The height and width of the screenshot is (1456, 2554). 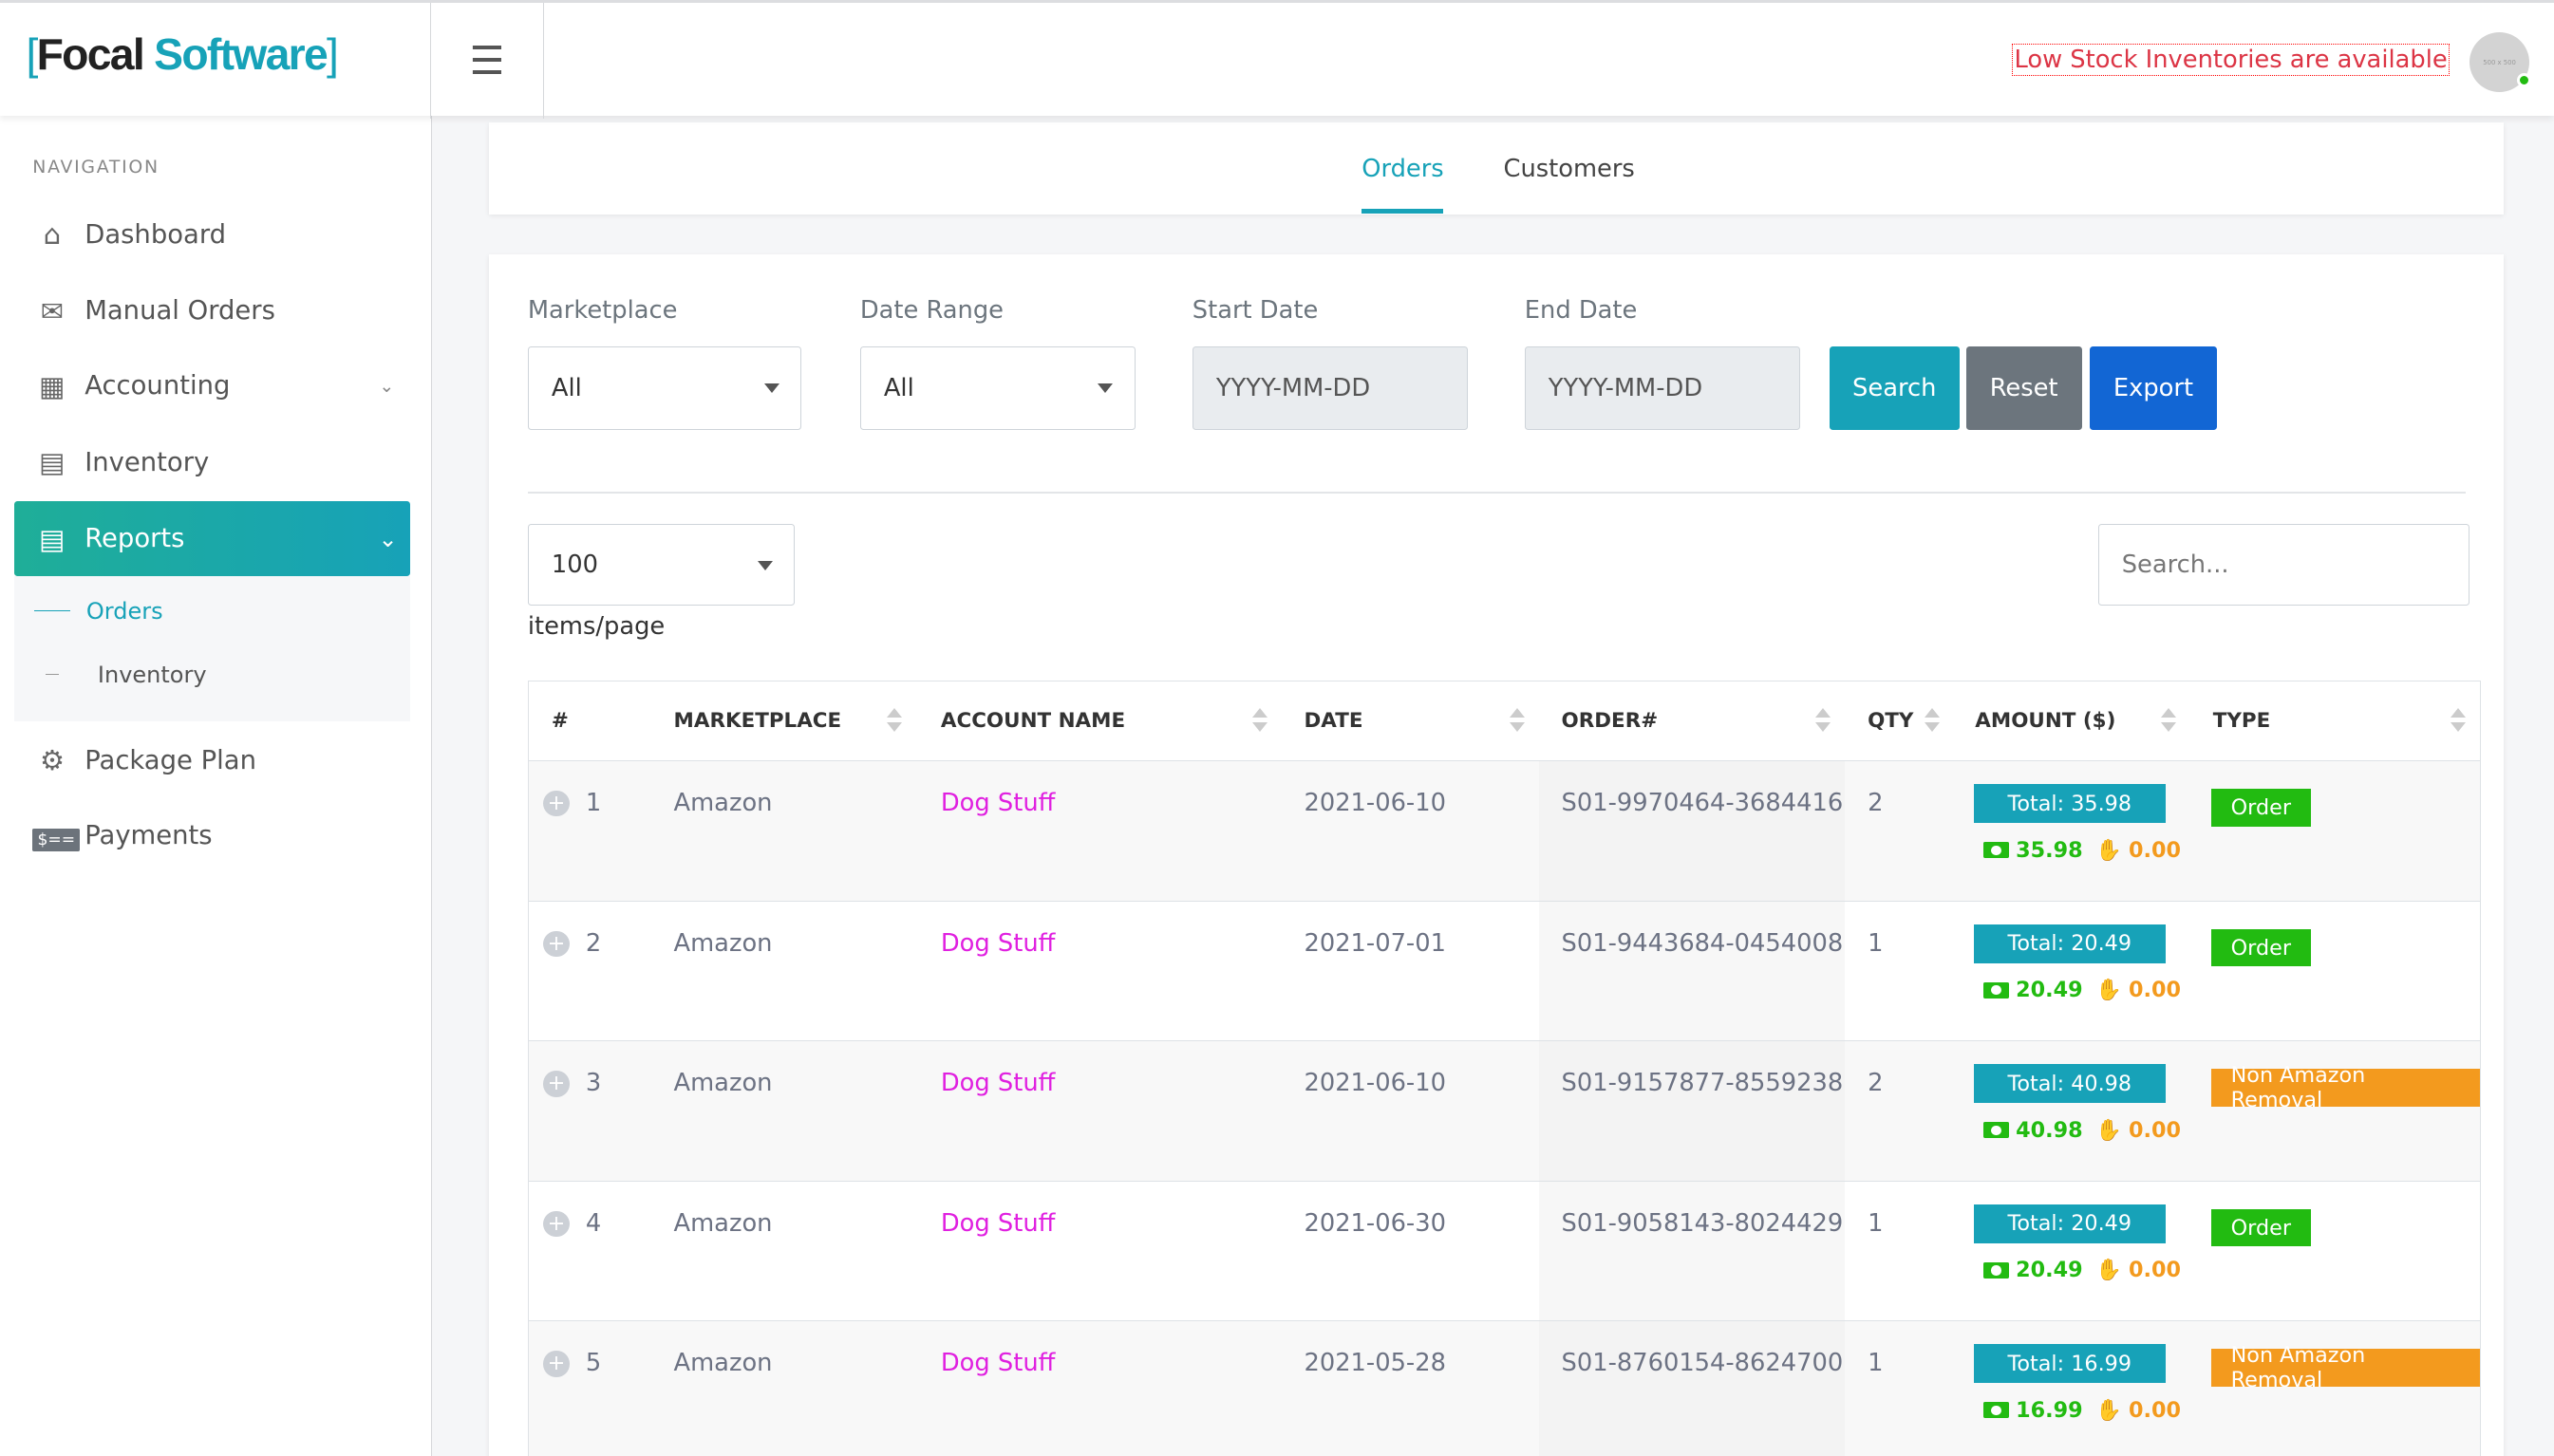 What do you see at coordinates (1497, 493) in the screenshot?
I see `divider` at bounding box center [1497, 493].